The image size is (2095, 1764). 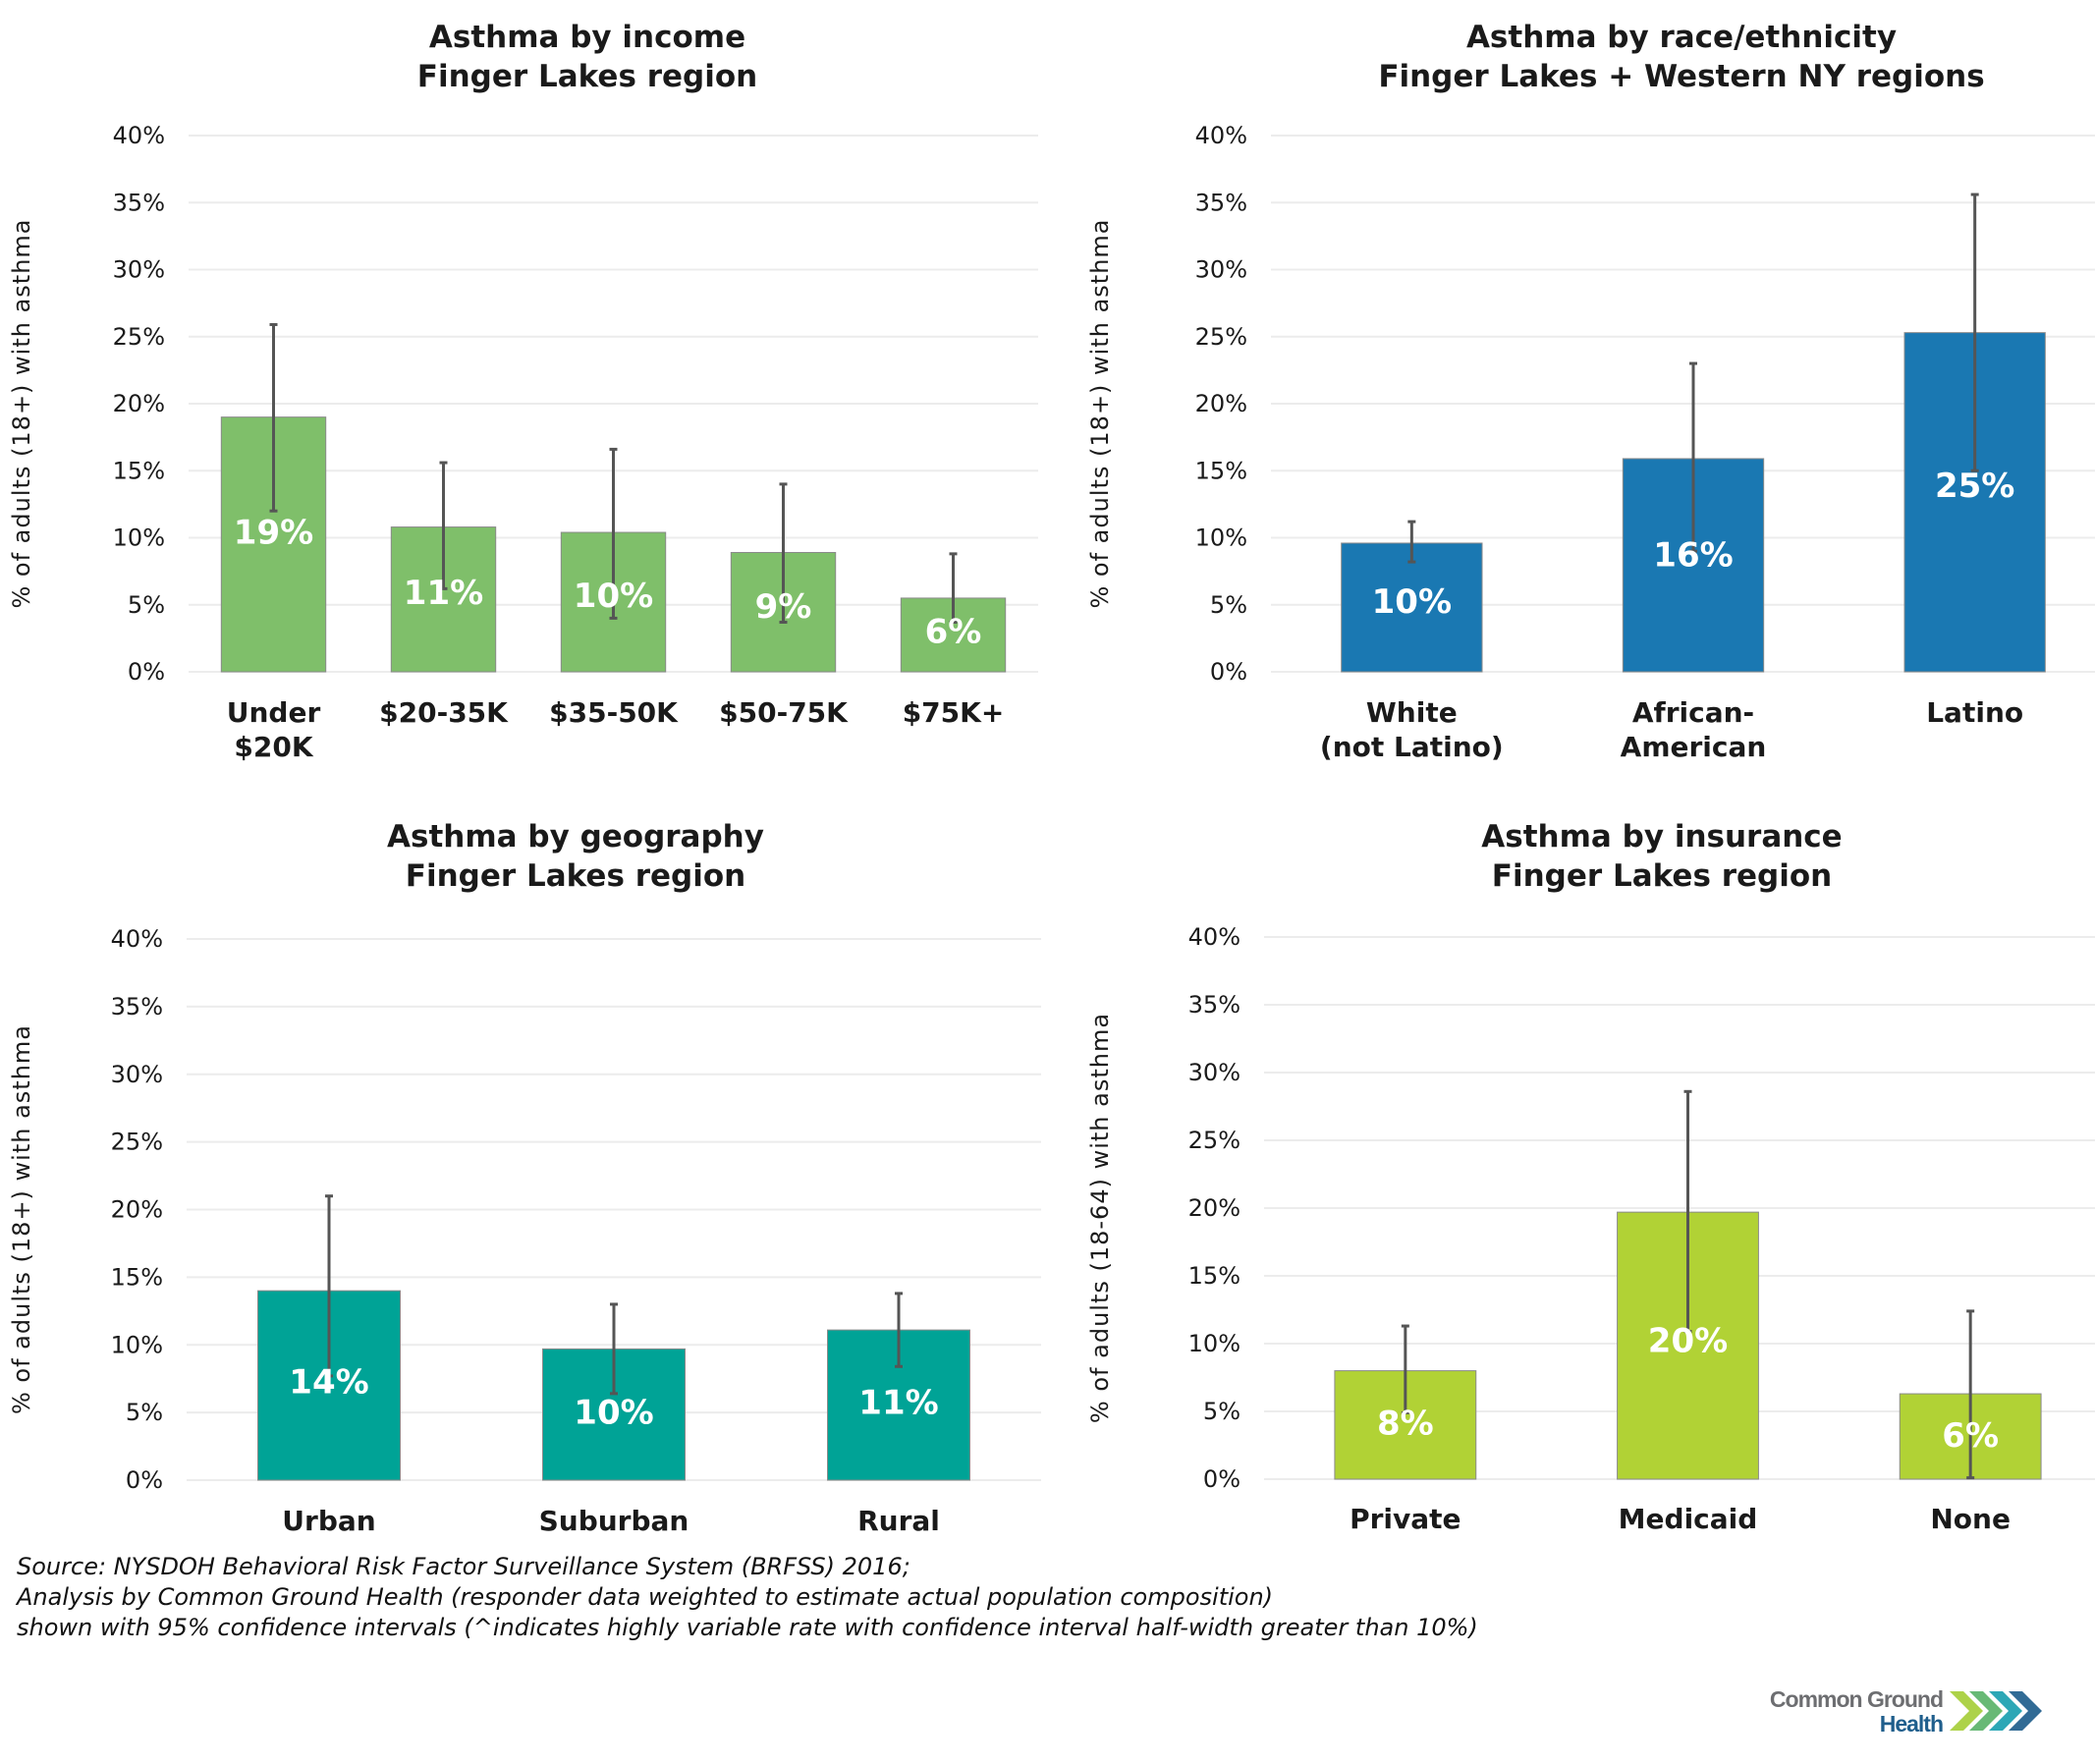 I want to click on logo-text: Common Ground Health, so click(x=1856, y=1711).